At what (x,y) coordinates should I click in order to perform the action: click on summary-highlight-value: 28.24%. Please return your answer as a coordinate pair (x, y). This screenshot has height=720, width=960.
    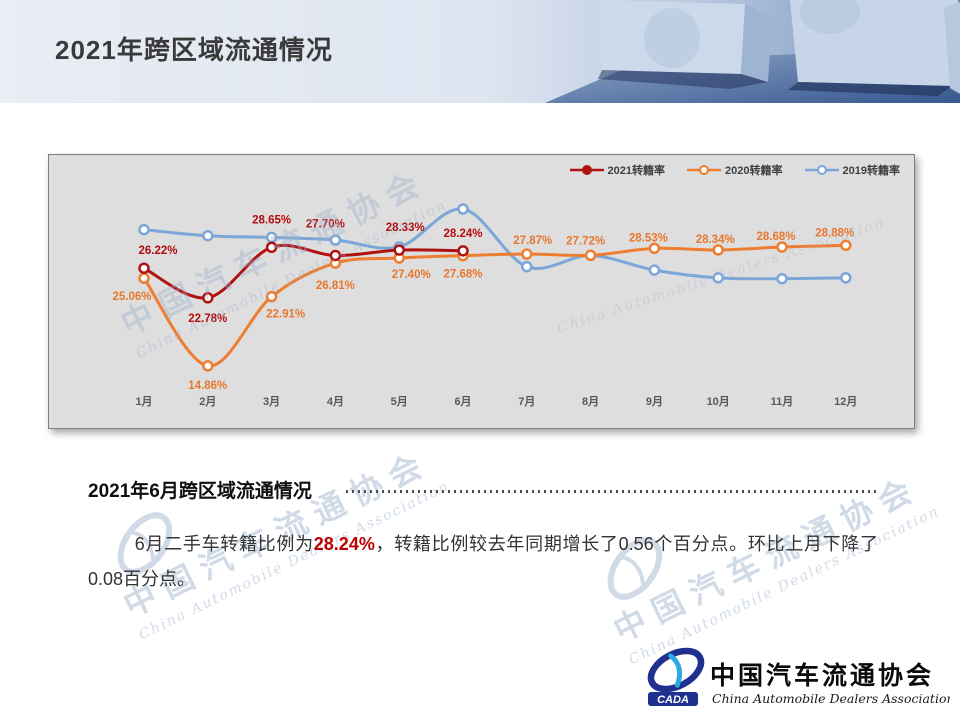
    Looking at the image, I should click on (344, 544).